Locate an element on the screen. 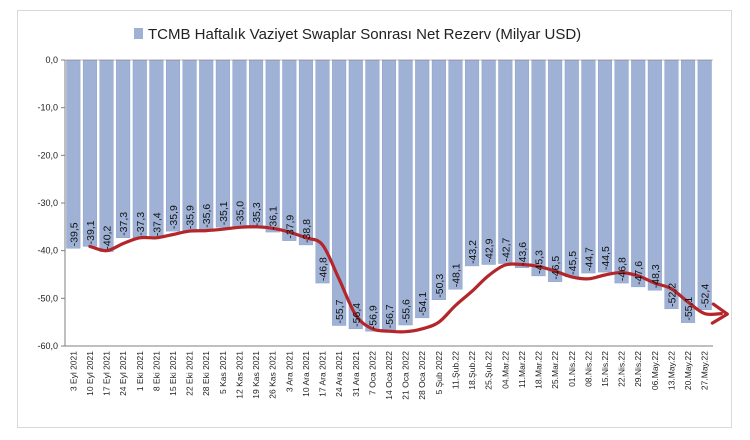 Image resolution: width=750 pixels, height=440 pixels. data-label-10: -35,0 is located at coordinates (240, 213).